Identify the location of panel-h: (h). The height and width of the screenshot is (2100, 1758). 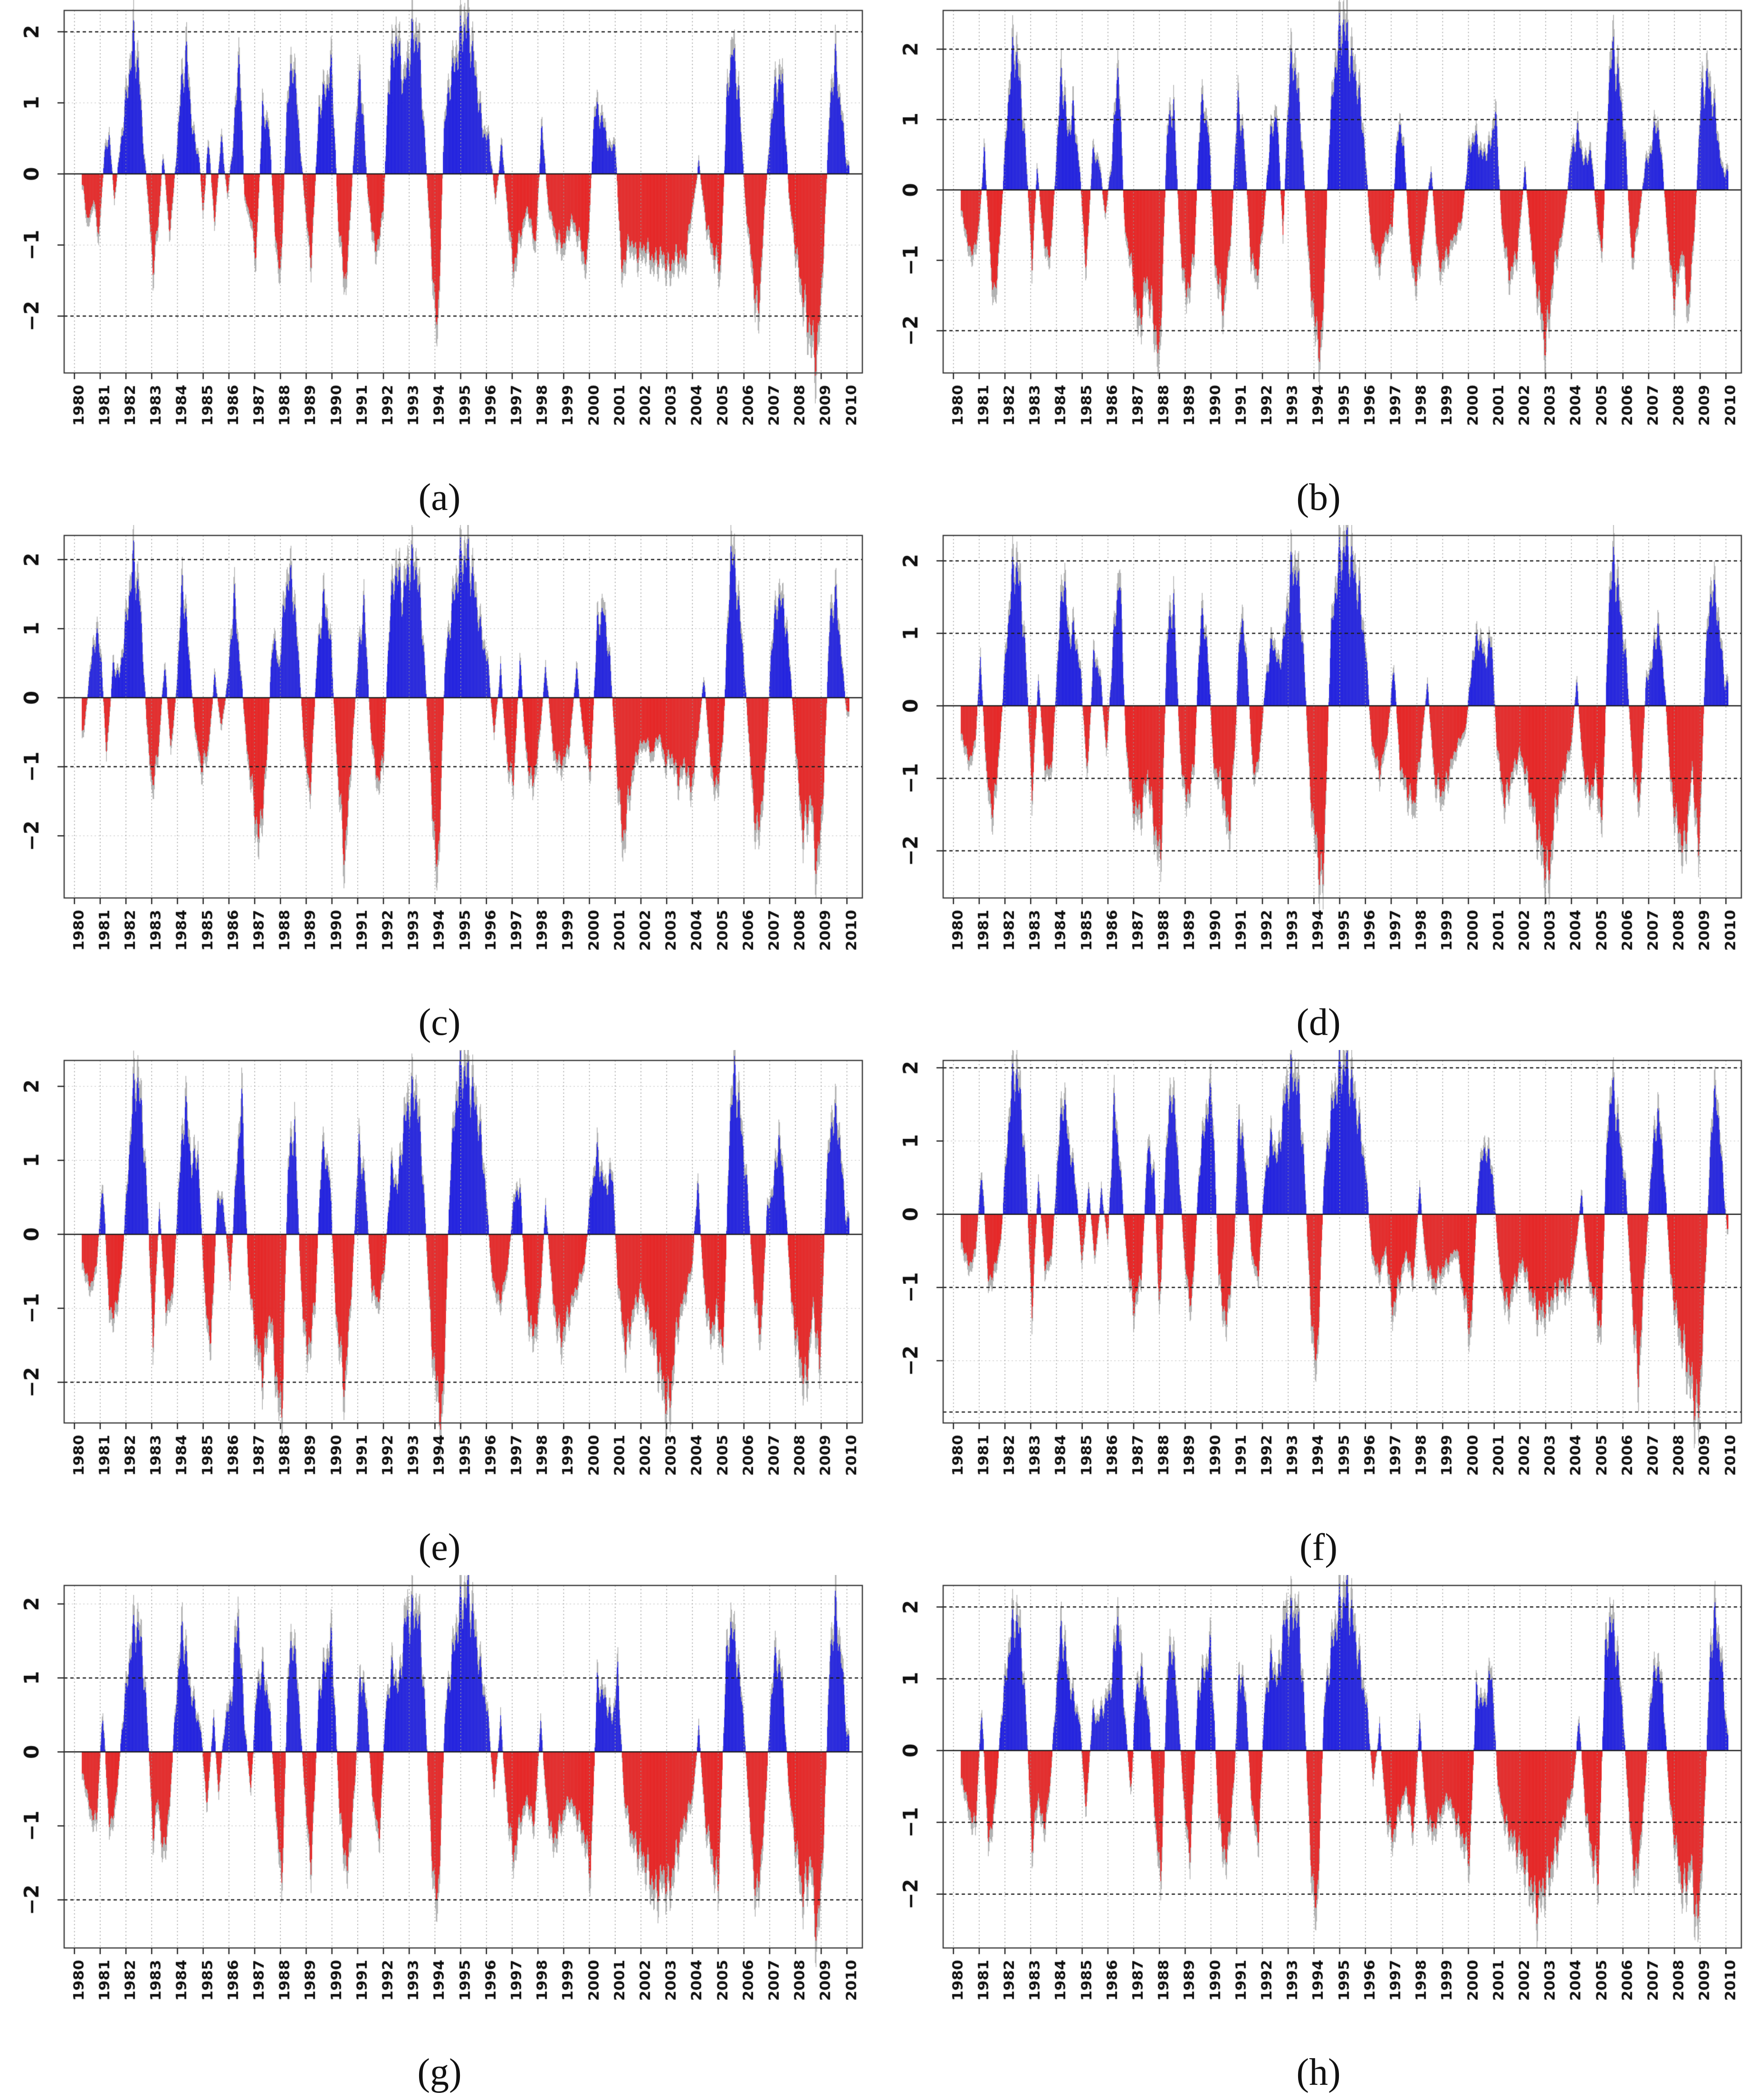
(1318, 1837).